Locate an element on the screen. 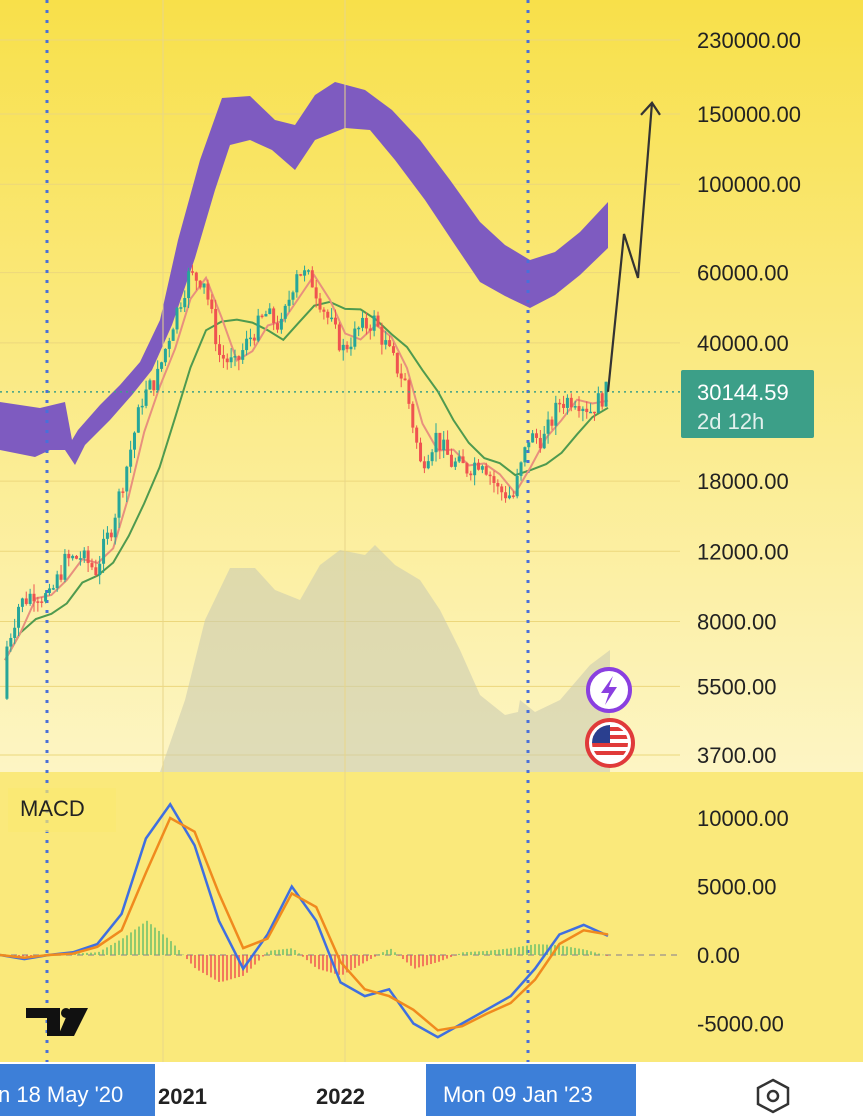 The height and width of the screenshot is (1116, 863). volume-area is located at coordinates (385, 658).